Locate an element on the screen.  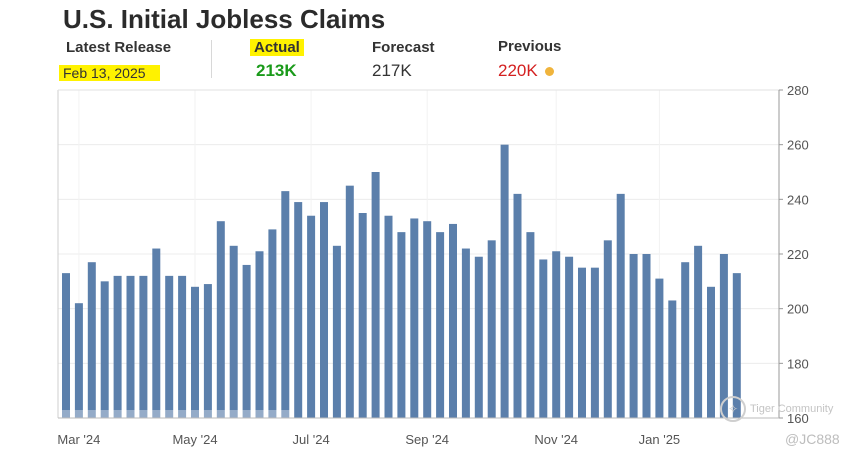
watermark: ✧ Tiger Community is located at coordinates (776, 409).